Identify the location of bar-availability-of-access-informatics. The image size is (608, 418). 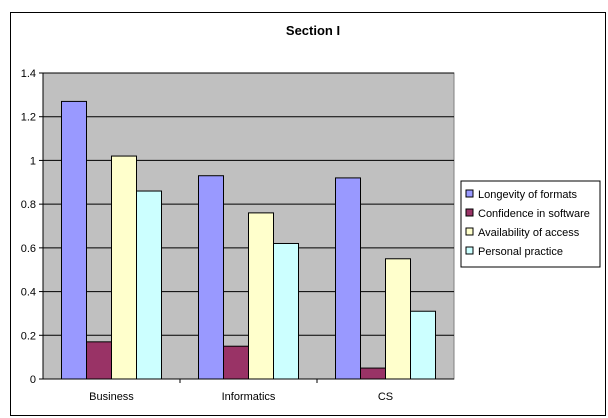
(261, 296).